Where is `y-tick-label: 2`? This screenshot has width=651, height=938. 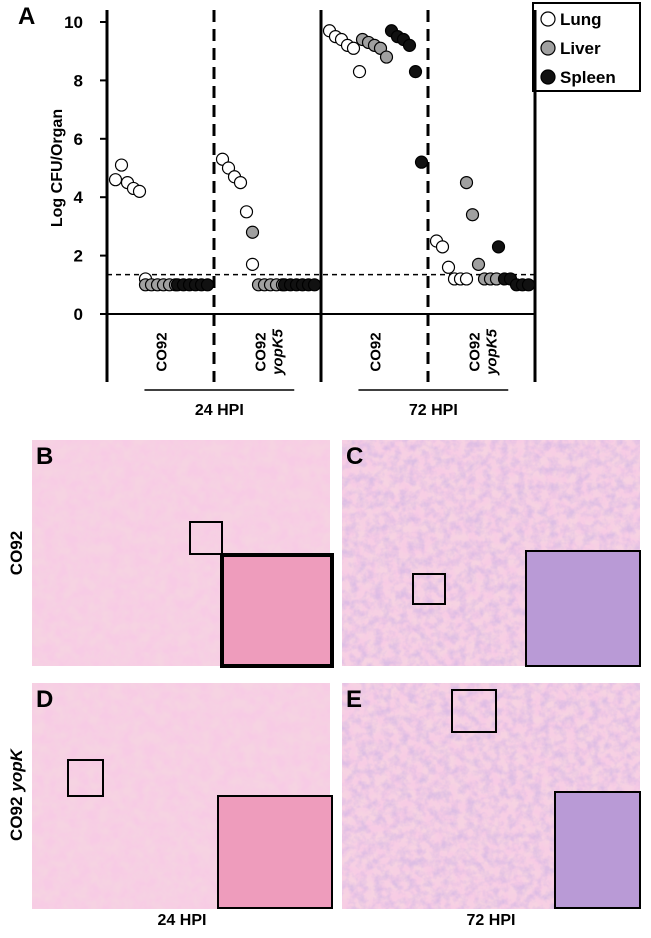 y-tick-label: 2 is located at coordinates (78, 256).